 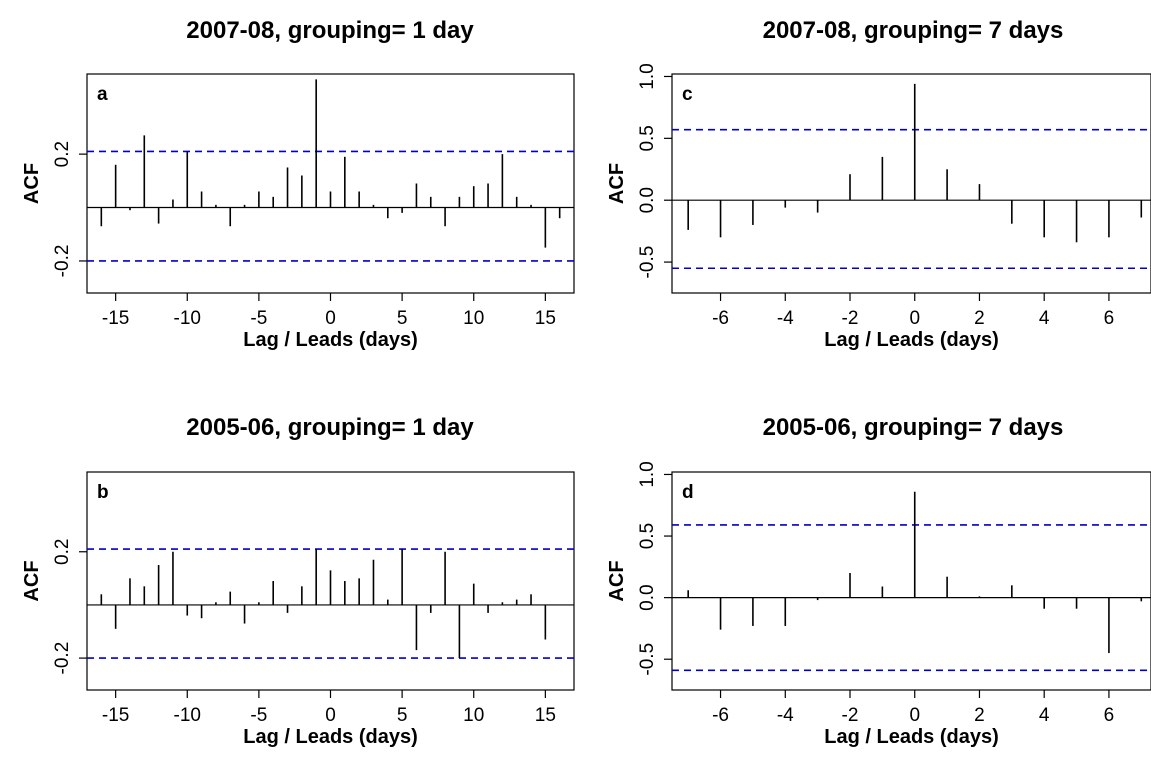 I want to click on panel-a-y-tick-label-0p2: 0.2, so click(x=62, y=154).